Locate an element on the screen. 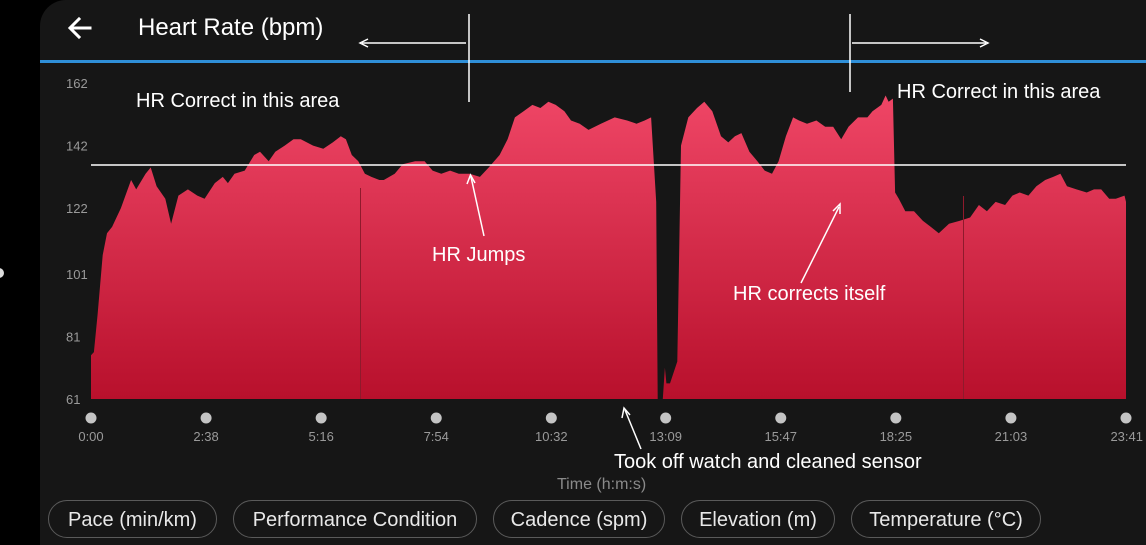 The width and height of the screenshot is (1146, 545). arrow-left-region is located at coordinates (412, 43).